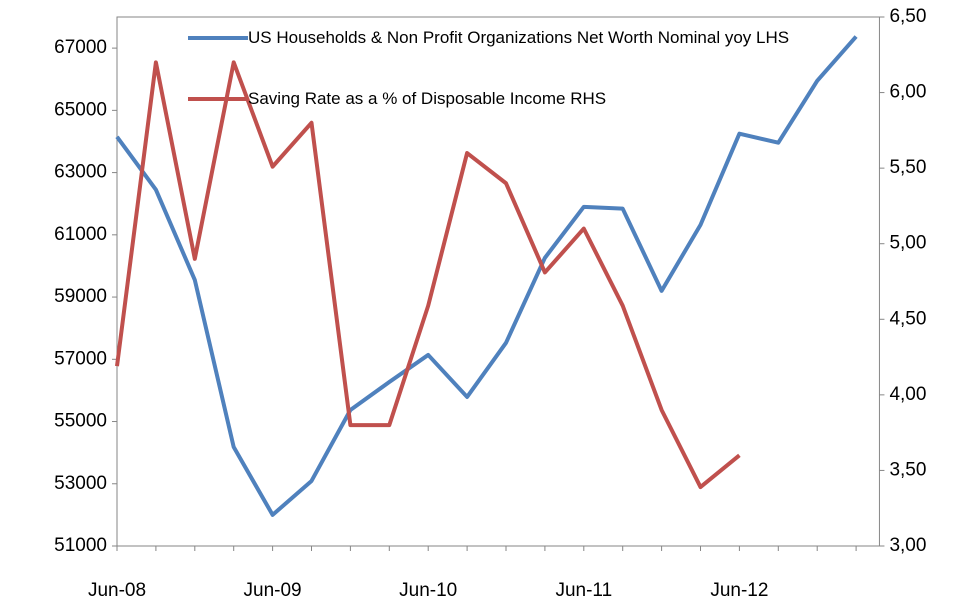 The height and width of the screenshot is (605, 968). What do you see at coordinates (907, 318) in the screenshot?
I see `y2-tick-label: 4,50` at bounding box center [907, 318].